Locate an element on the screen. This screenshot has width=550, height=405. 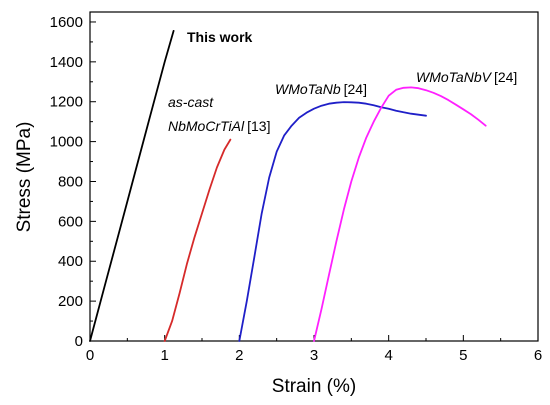
annotation-wmotanb-ref: [24] is located at coordinates (355, 89).